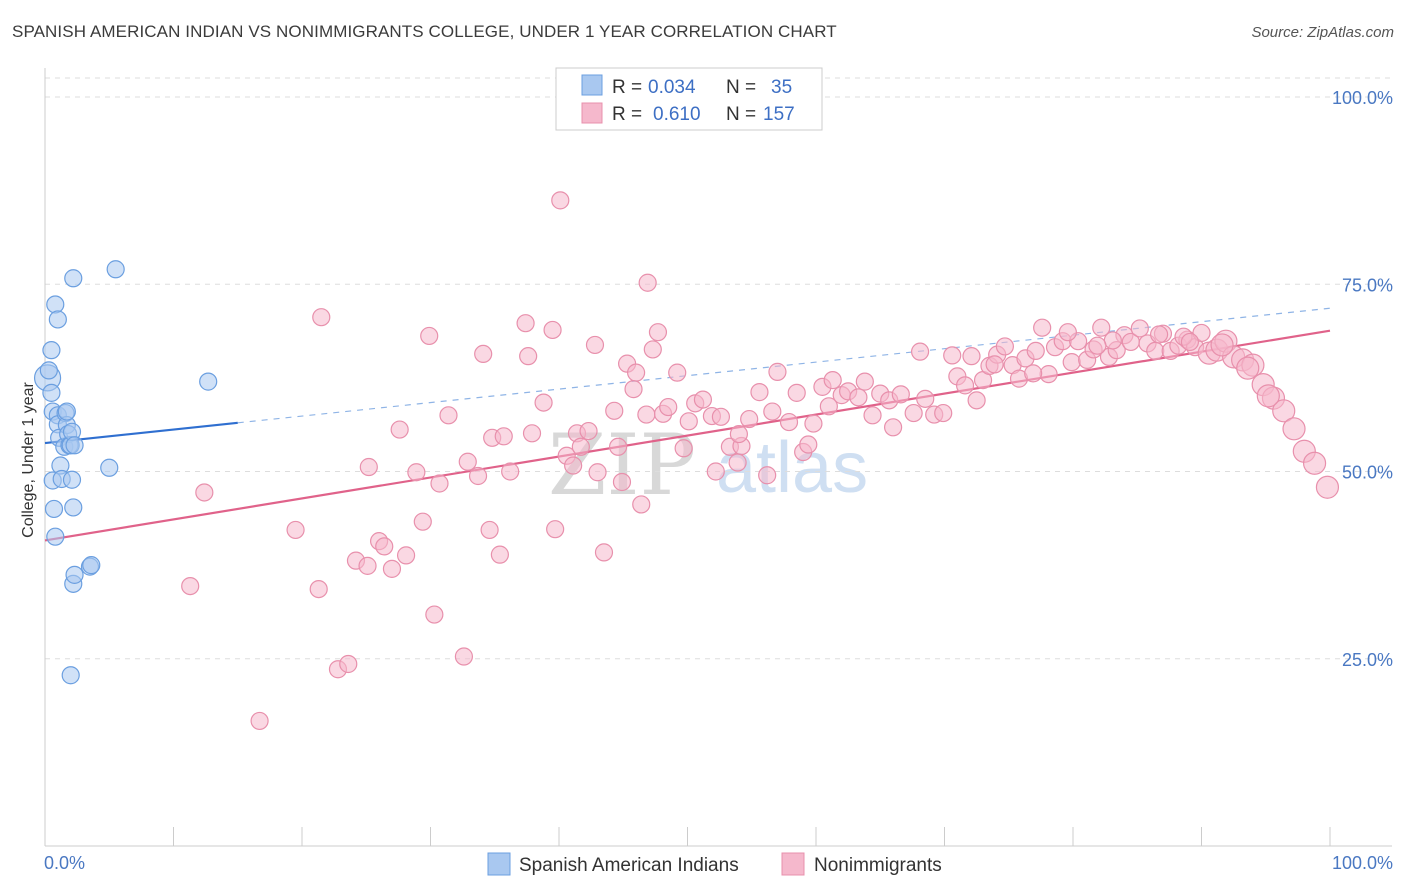  What do you see at coordinates (1367, 660) in the screenshot?
I see `y-tick-label-25: 25.0%` at bounding box center [1367, 660].